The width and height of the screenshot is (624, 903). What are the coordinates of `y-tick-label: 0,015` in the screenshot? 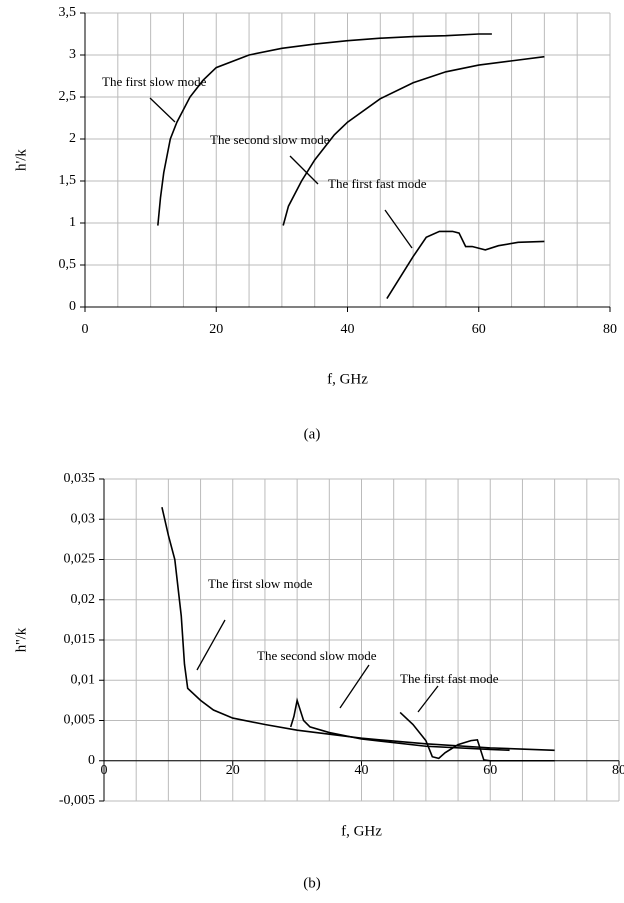 It's located at (80, 639).